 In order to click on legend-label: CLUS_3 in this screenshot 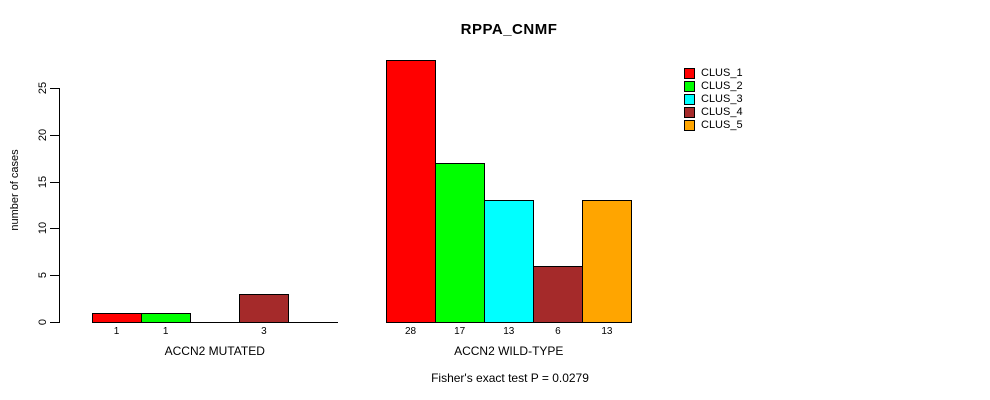, I will do `click(722, 99)`.